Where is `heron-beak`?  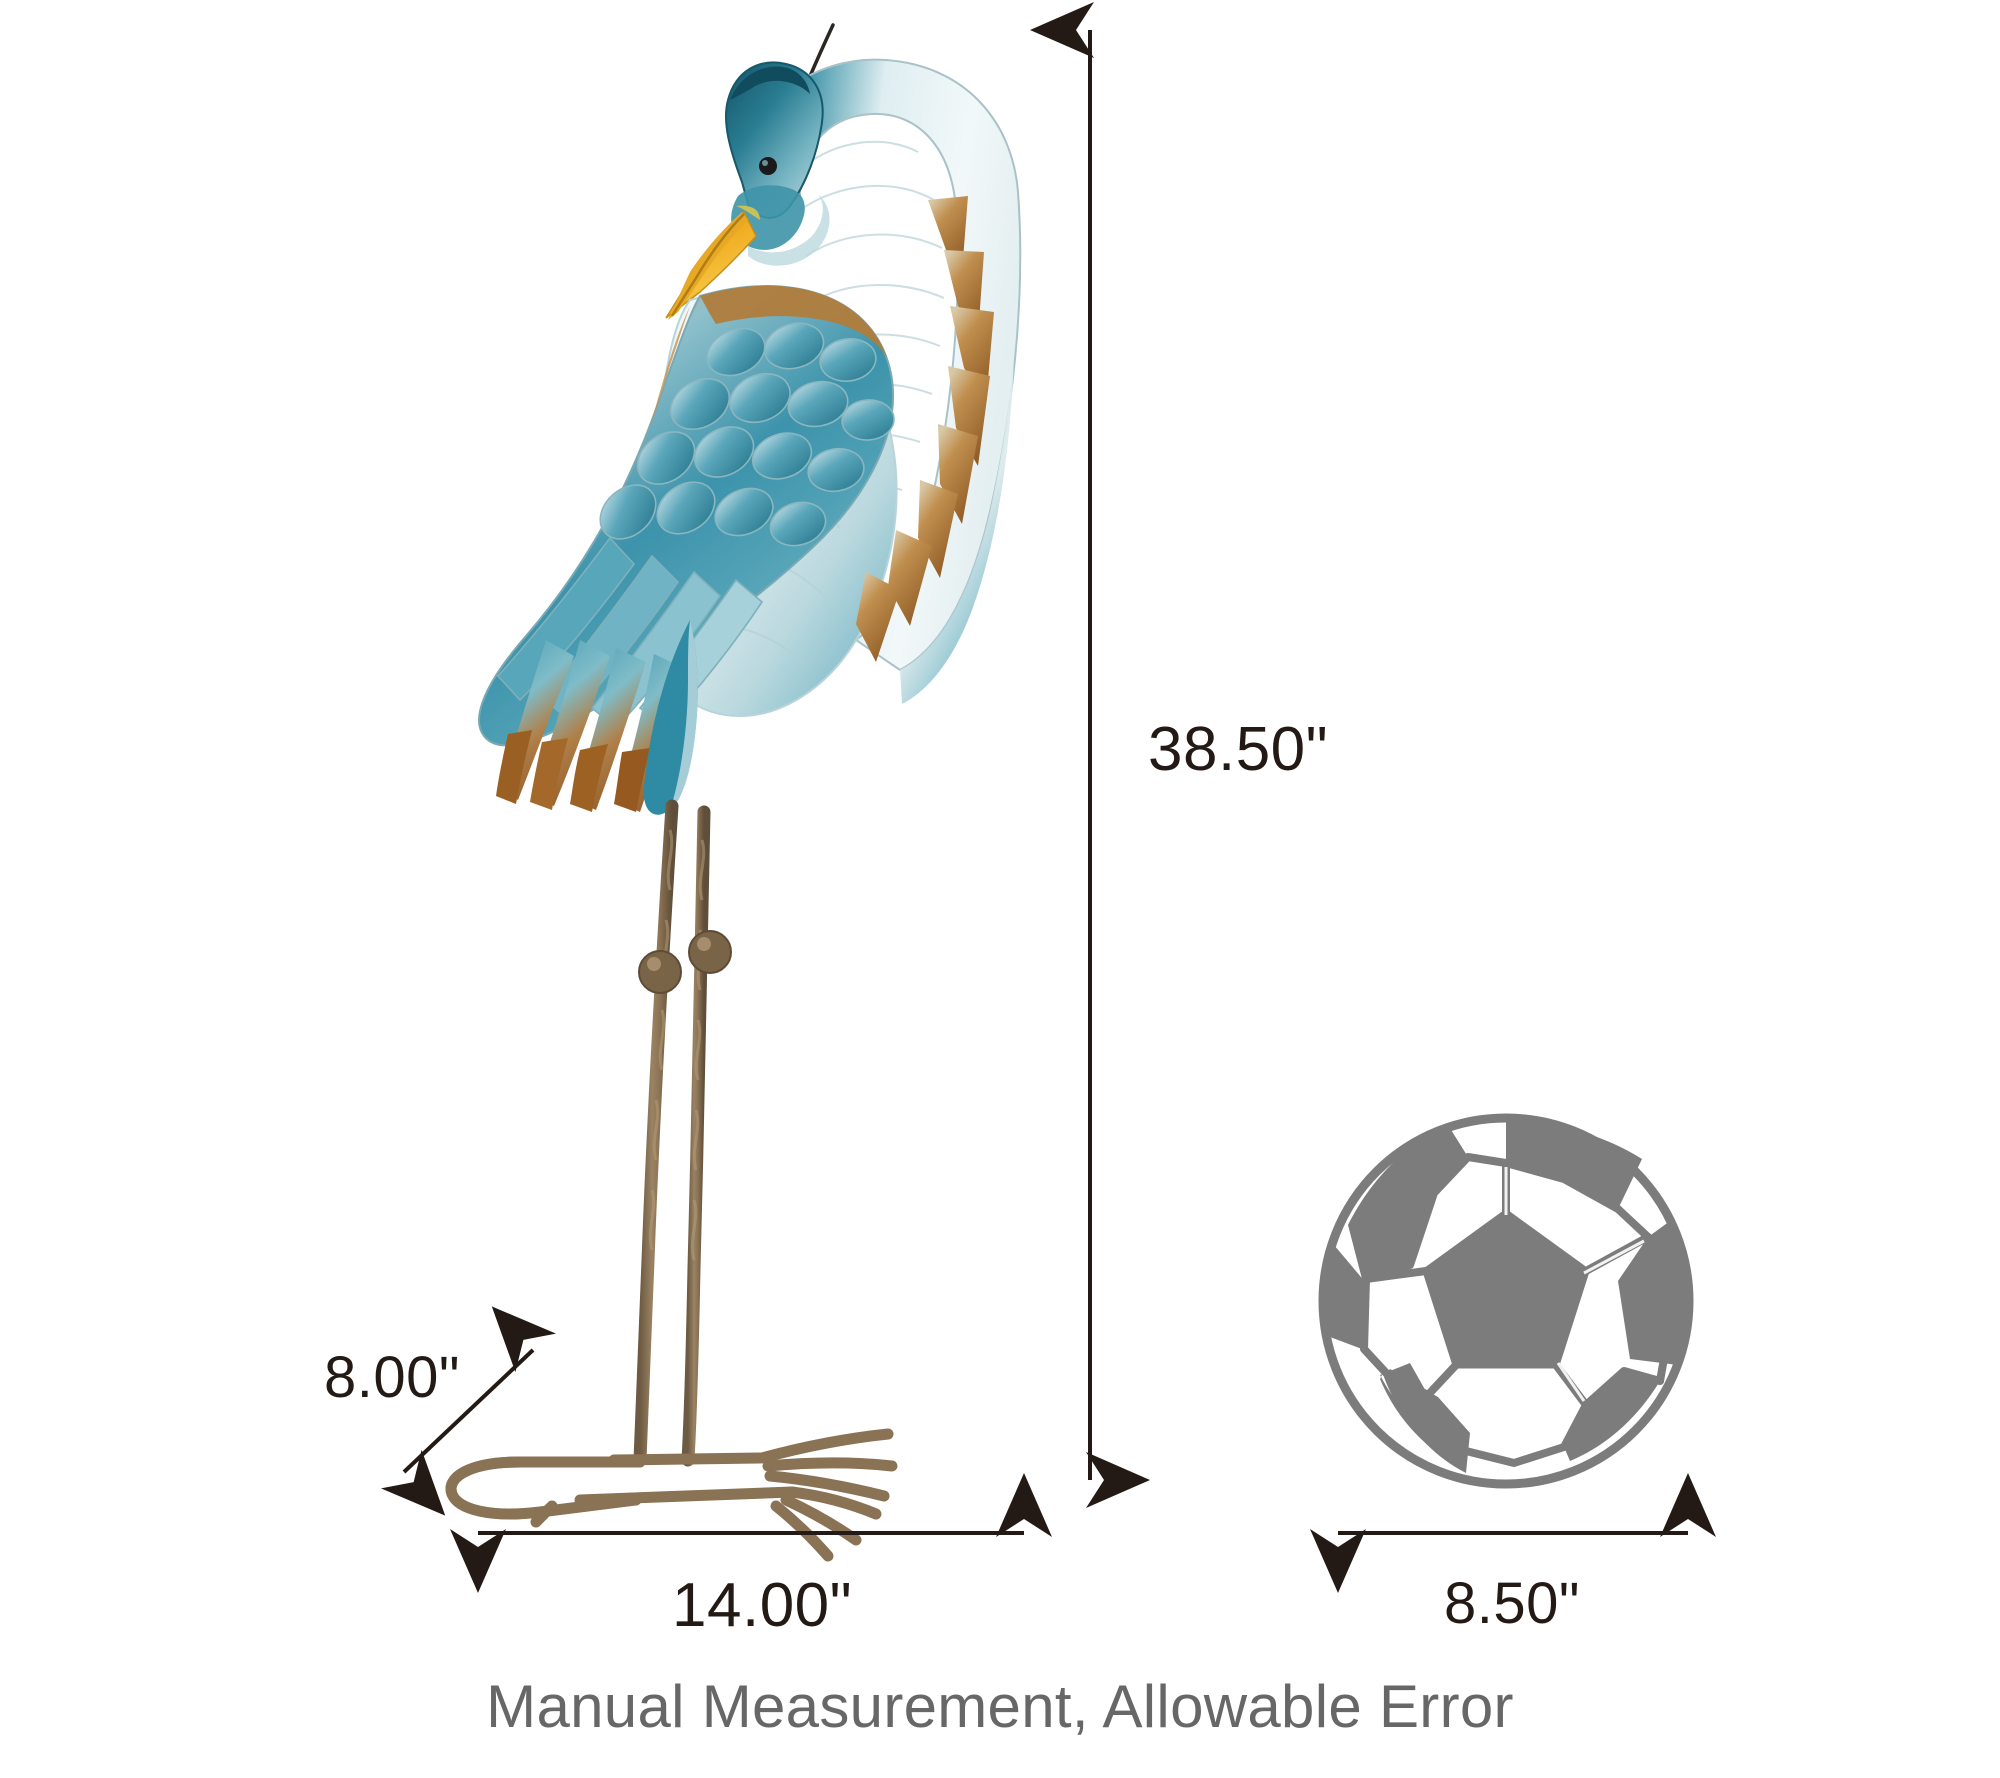
heron-beak is located at coordinates (712, 262).